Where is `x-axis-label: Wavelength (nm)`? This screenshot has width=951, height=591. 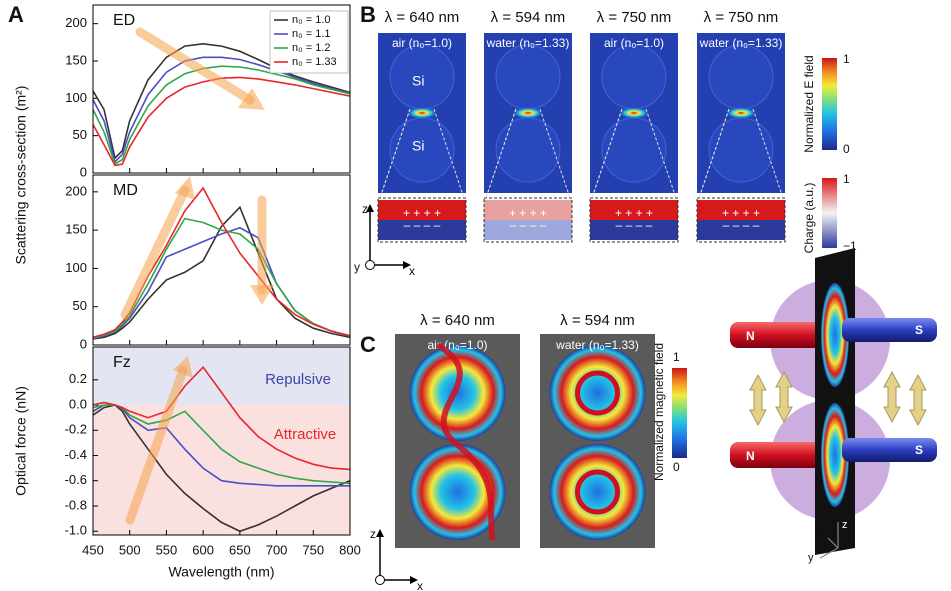
x-axis-label: Wavelength (nm) is located at coordinates (221, 572).